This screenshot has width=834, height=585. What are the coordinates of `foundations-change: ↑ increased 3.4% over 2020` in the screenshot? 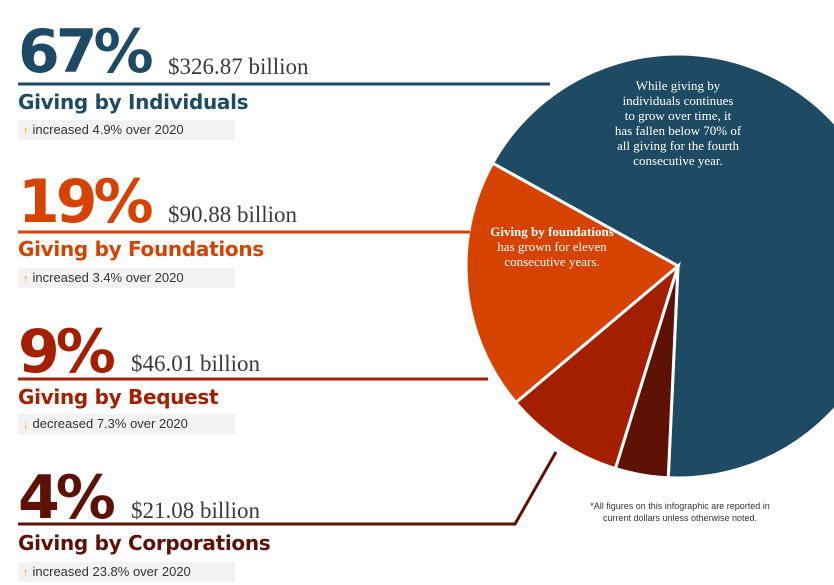 It's located at (126, 278).